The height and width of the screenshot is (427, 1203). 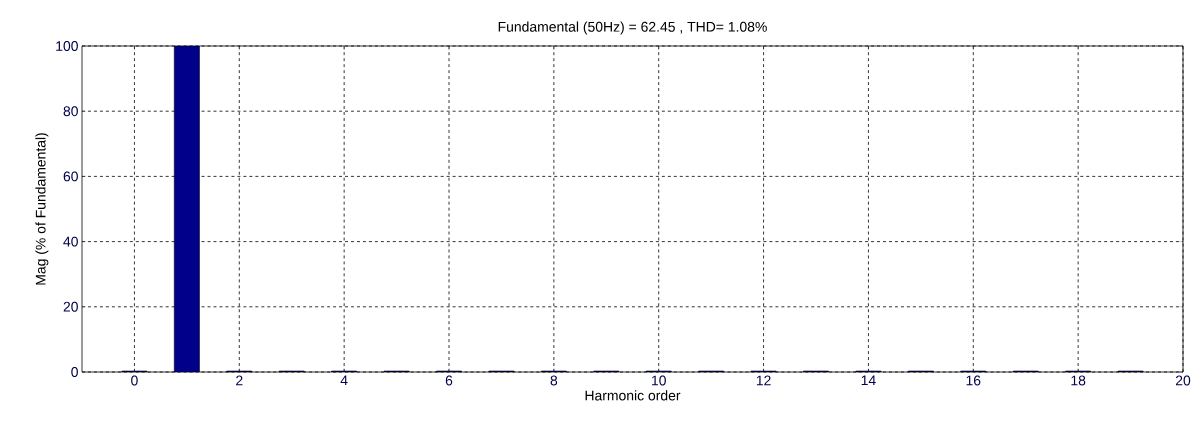 I want to click on x-tick-label: 16, so click(x=973, y=380).